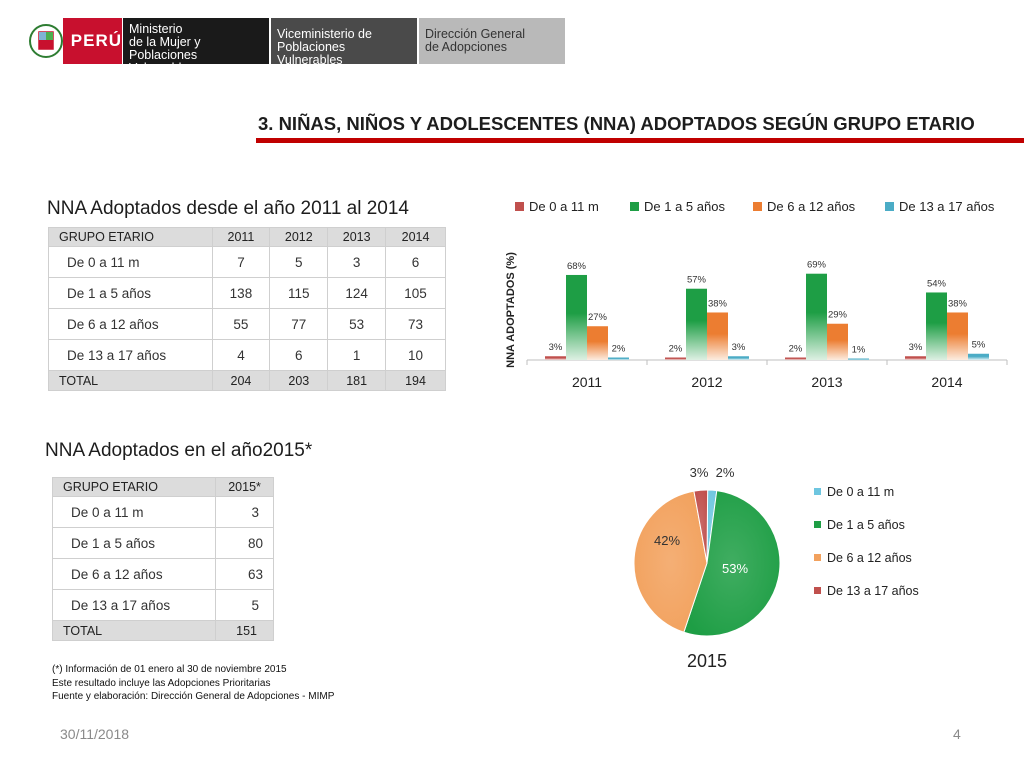  I want to click on x-tick-label: 2012, so click(706, 382).